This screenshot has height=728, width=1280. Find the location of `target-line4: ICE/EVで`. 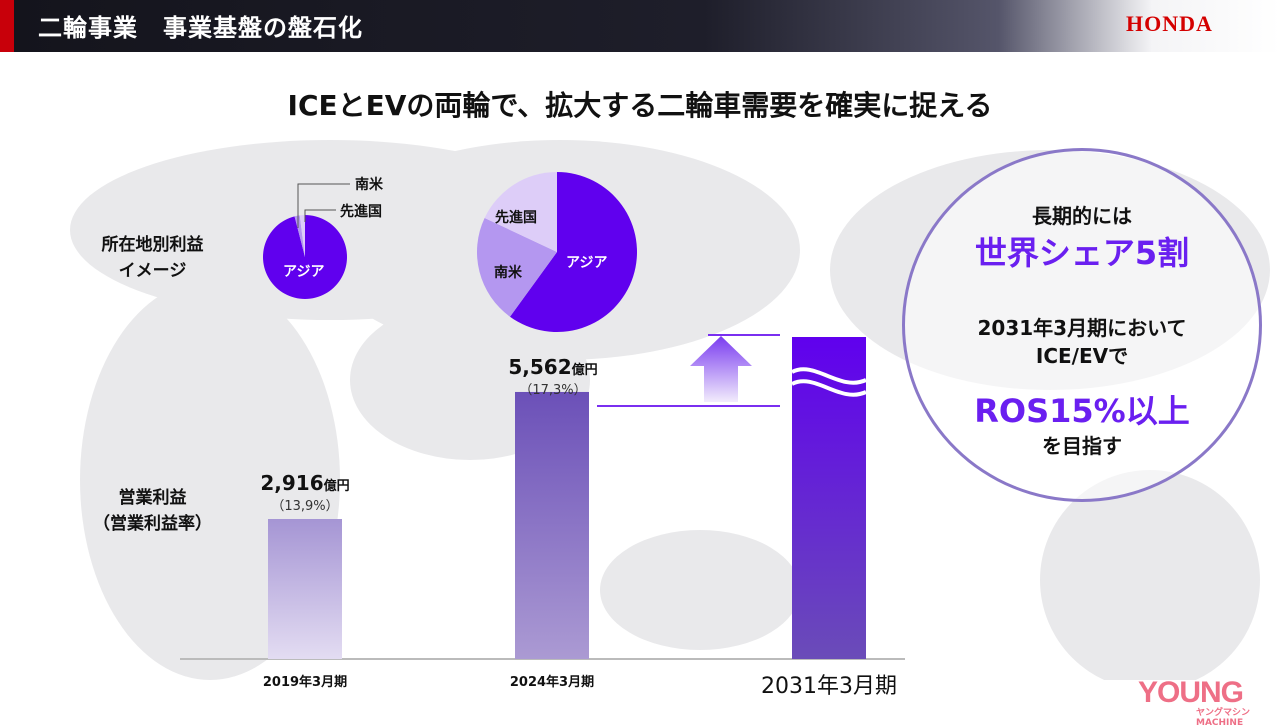

target-line4: ICE/EVで is located at coordinates (1082, 356).